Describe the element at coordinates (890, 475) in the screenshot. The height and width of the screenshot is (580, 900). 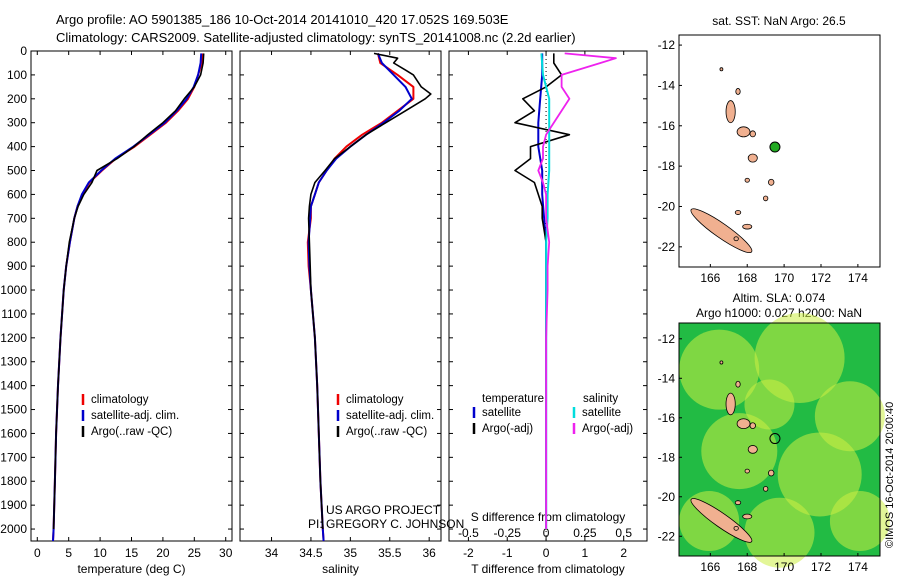
I see `imos-timestamp: ©IMOS 16-Oct-2014 20:00:40` at that location.